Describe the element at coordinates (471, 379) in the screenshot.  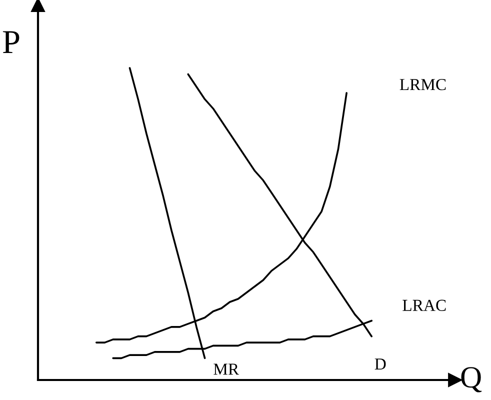
I see `x-axis-title: Q` at that location.